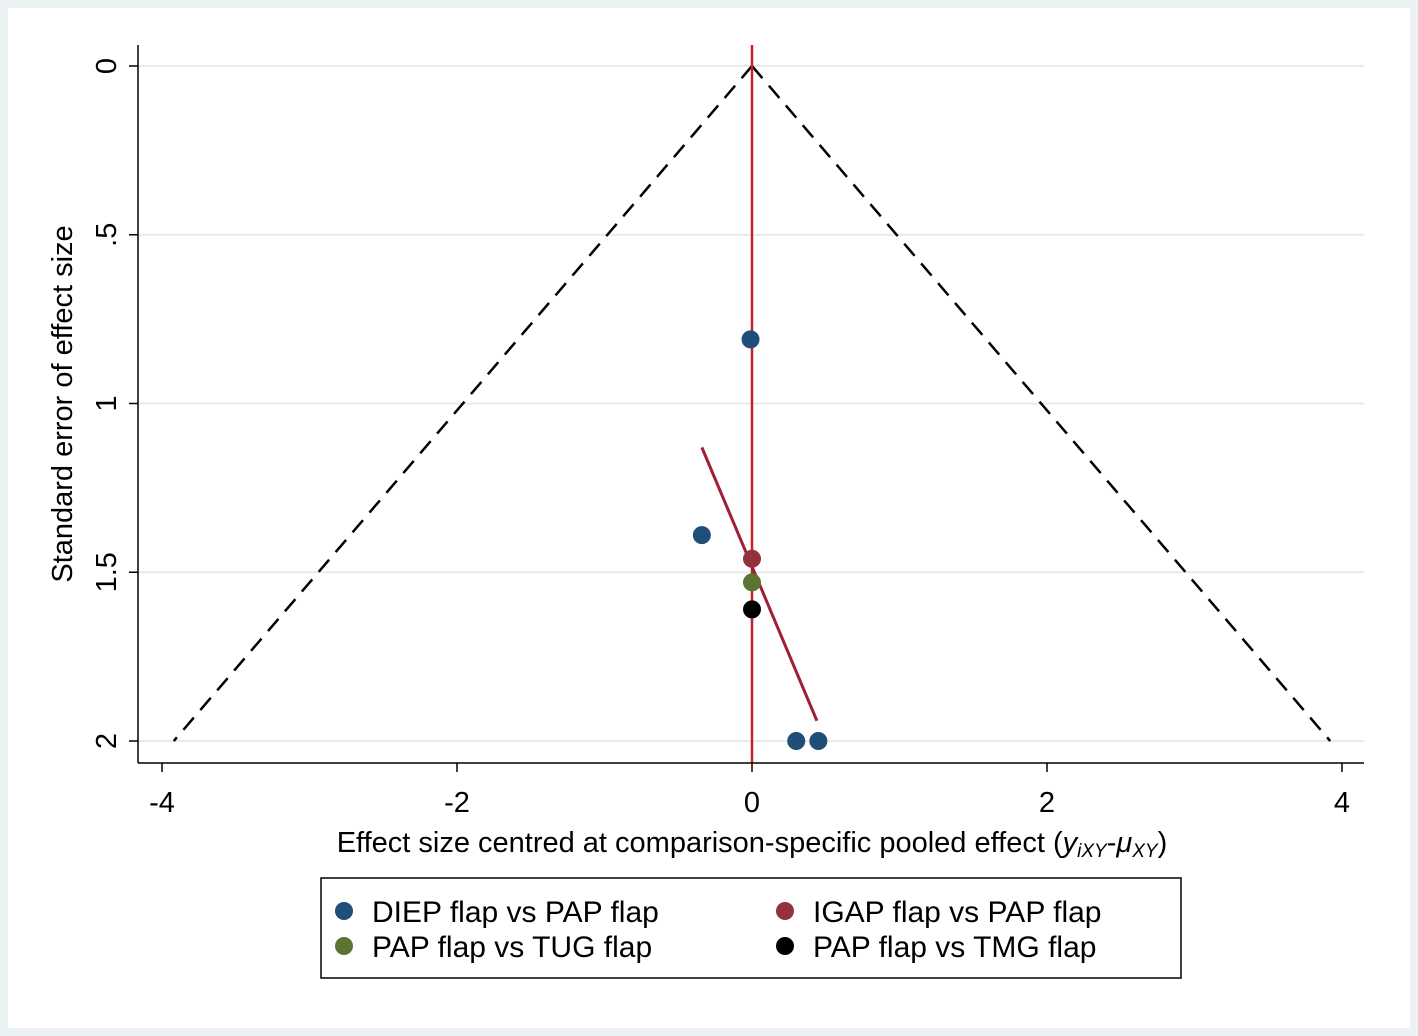 Image resolution: width=1418 pixels, height=1036 pixels. Describe the element at coordinates (344, 946) in the screenshot. I see `legend-marker-pap-tug` at that location.